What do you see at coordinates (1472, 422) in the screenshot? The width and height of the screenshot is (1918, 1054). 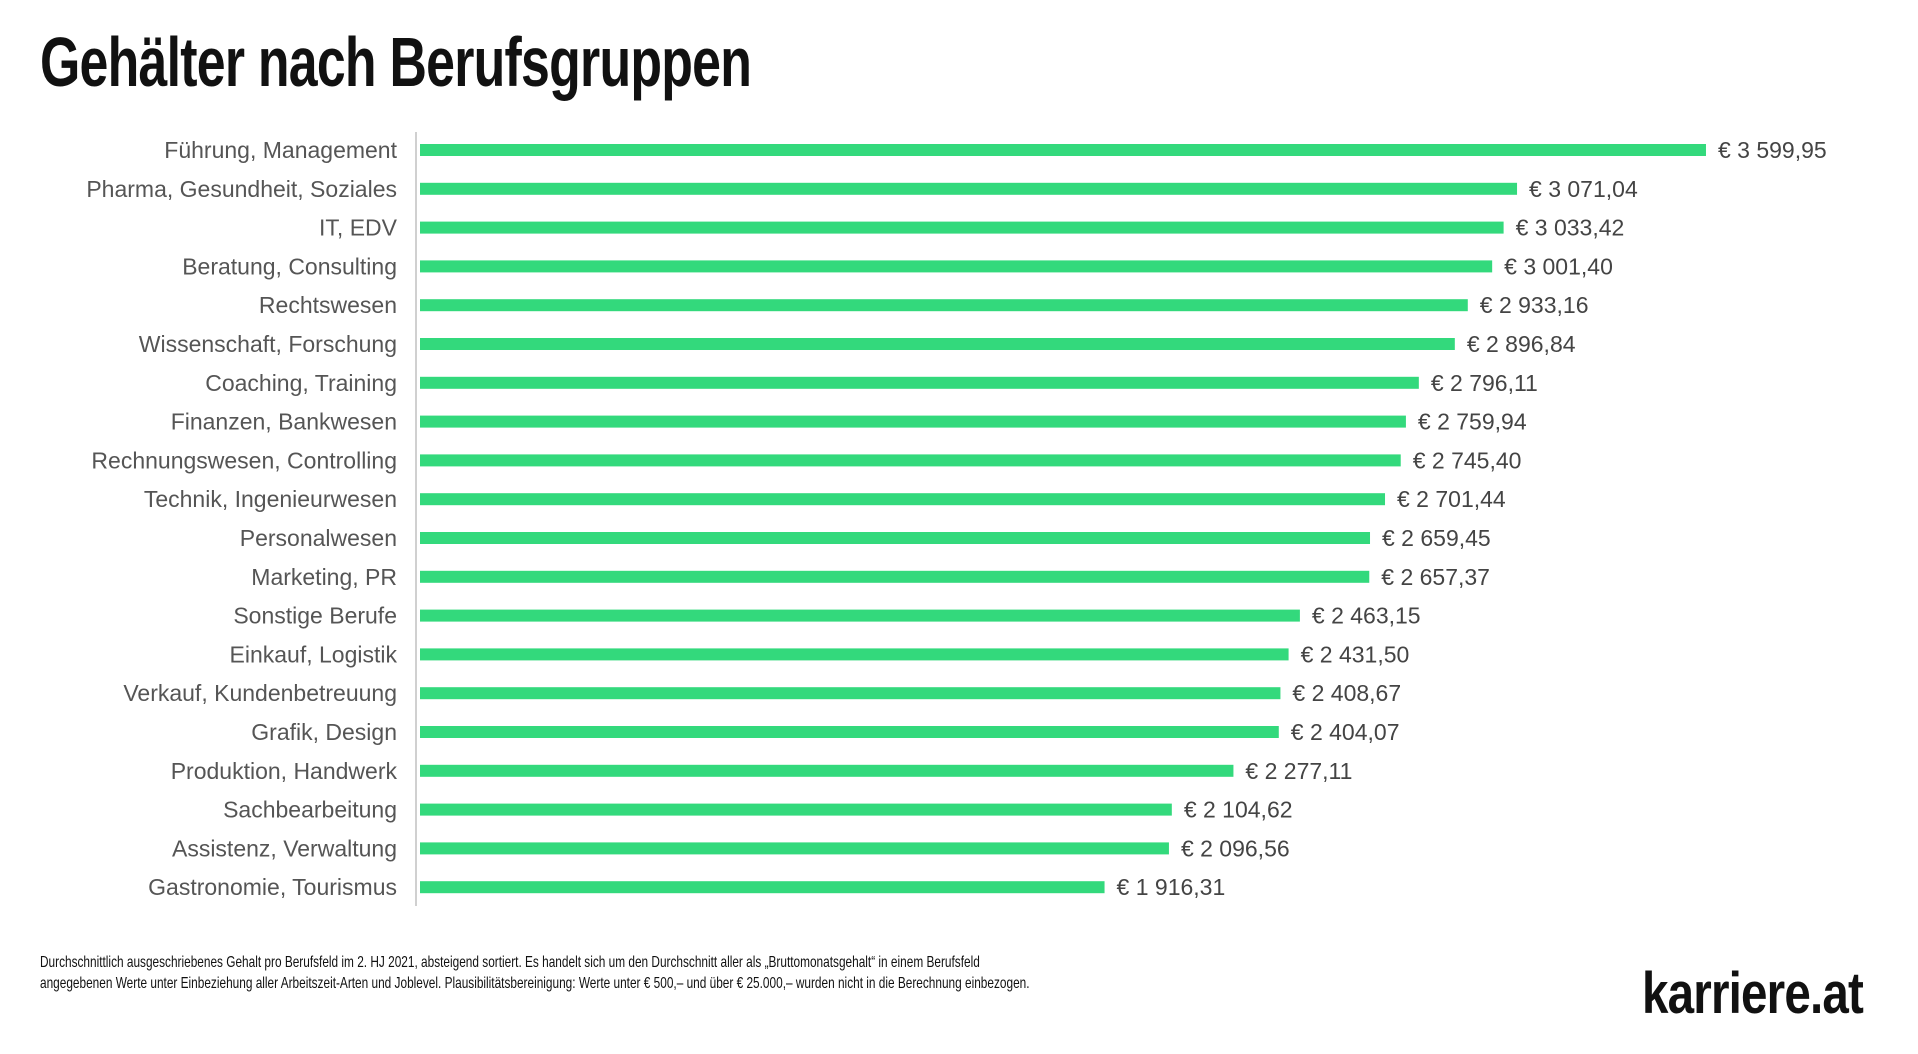 I see `value-label: € 2 759,94` at bounding box center [1472, 422].